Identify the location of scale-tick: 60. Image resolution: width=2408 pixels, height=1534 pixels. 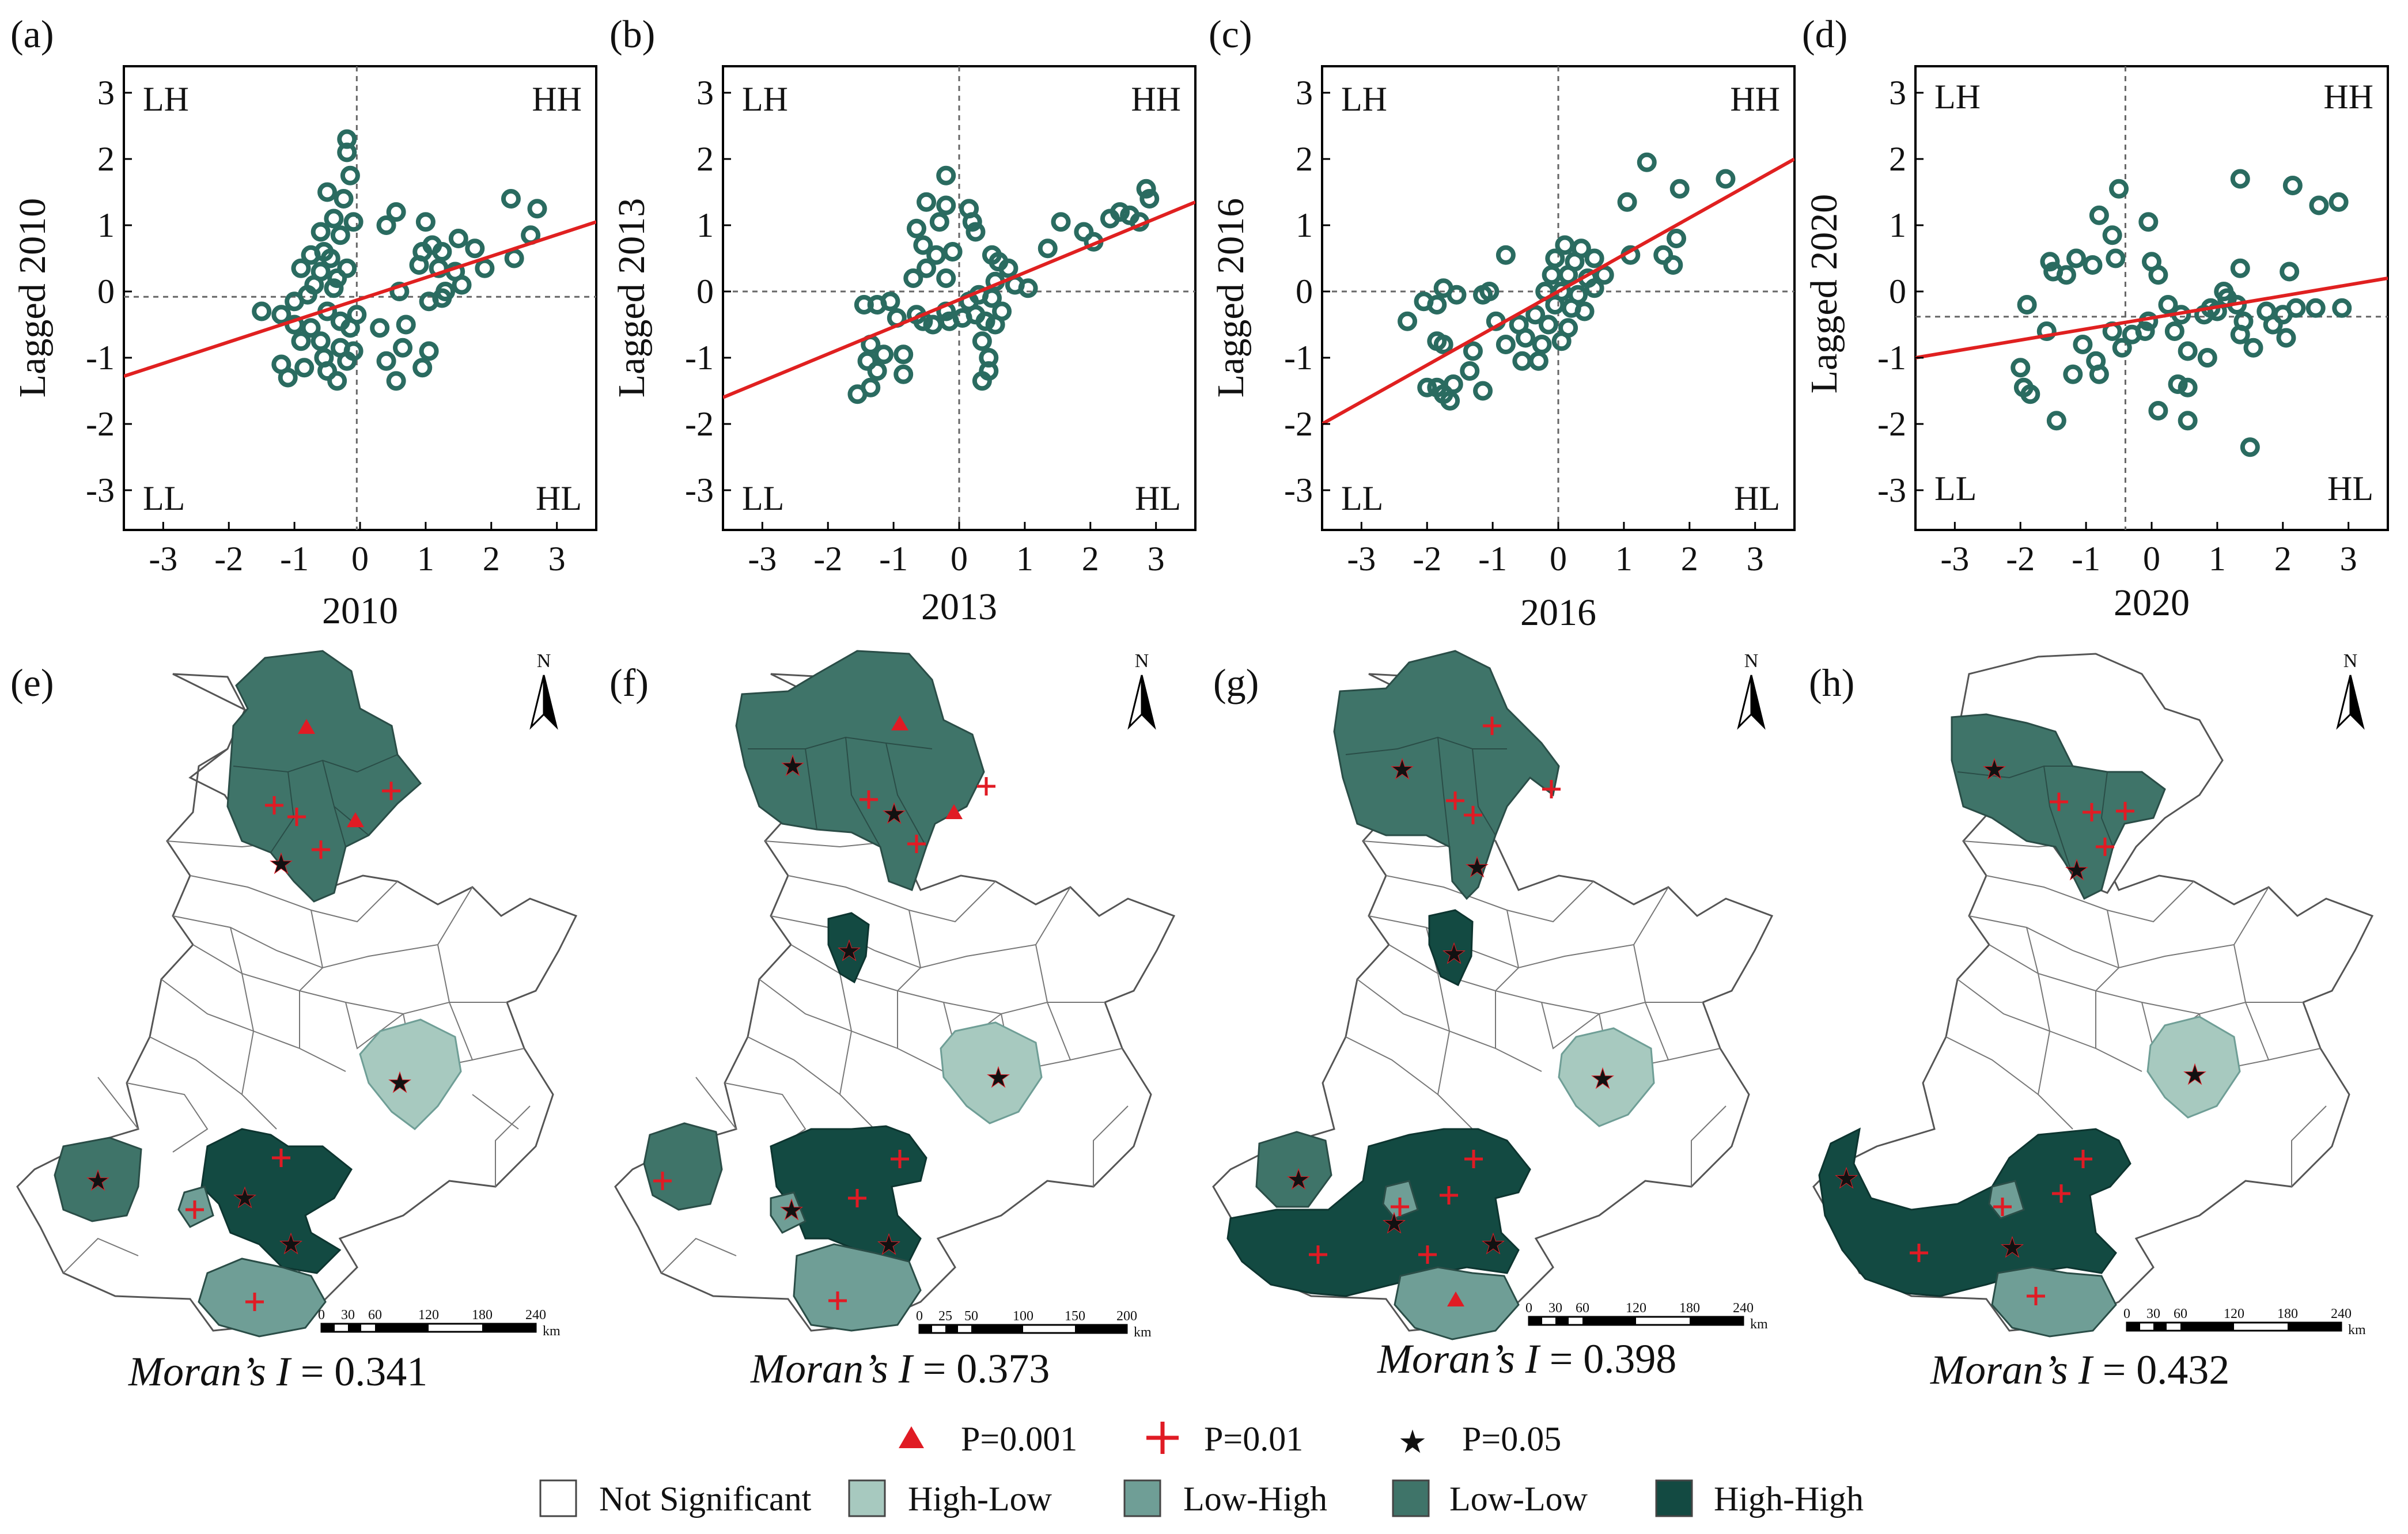
(2180, 1313).